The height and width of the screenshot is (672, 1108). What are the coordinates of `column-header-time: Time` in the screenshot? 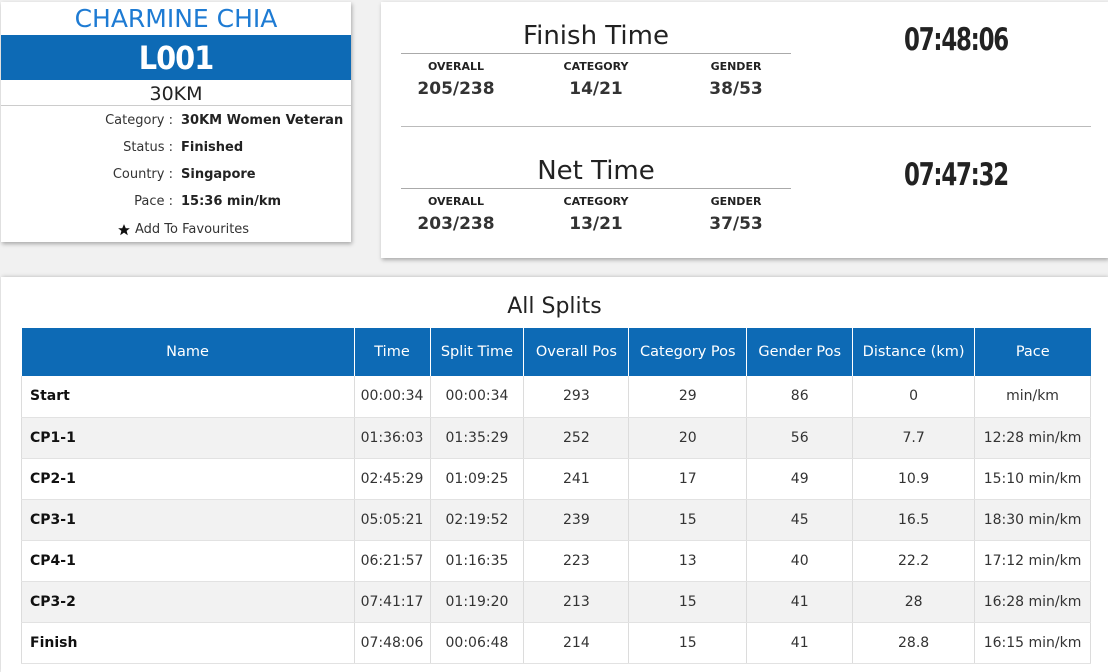 It's located at (392, 352).